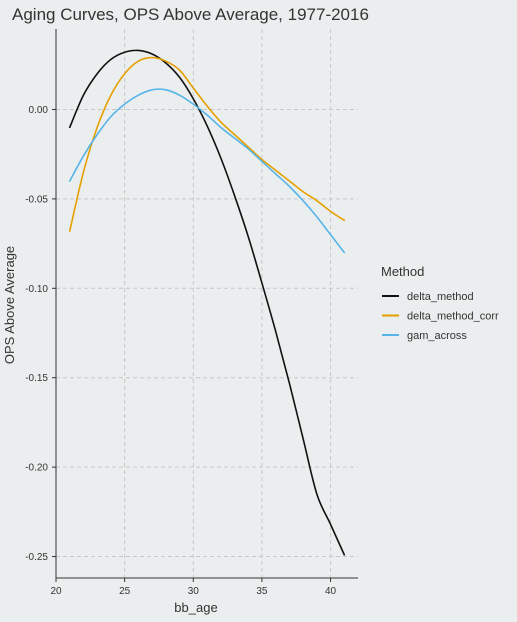 The image size is (517, 622). What do you see at coordinates (440, 297) in the screenshot?
I see `legend-label: delta_method` at bounding box center [440, 297].